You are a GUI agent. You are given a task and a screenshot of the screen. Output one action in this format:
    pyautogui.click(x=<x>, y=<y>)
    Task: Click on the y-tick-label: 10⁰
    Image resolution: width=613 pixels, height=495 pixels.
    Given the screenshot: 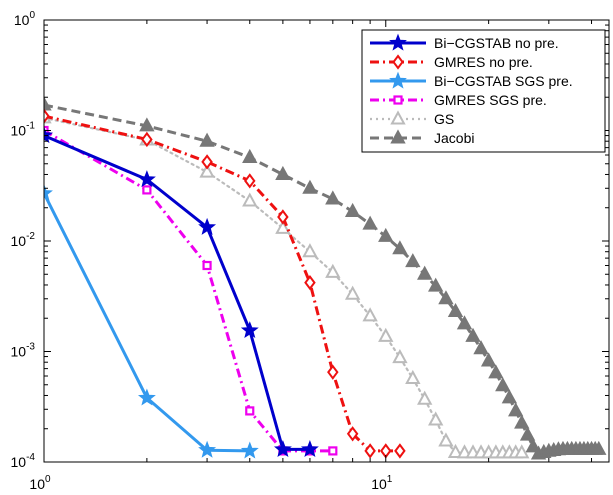 What is the action you would take?
    pyautogui.click(x=25, y=19)
    